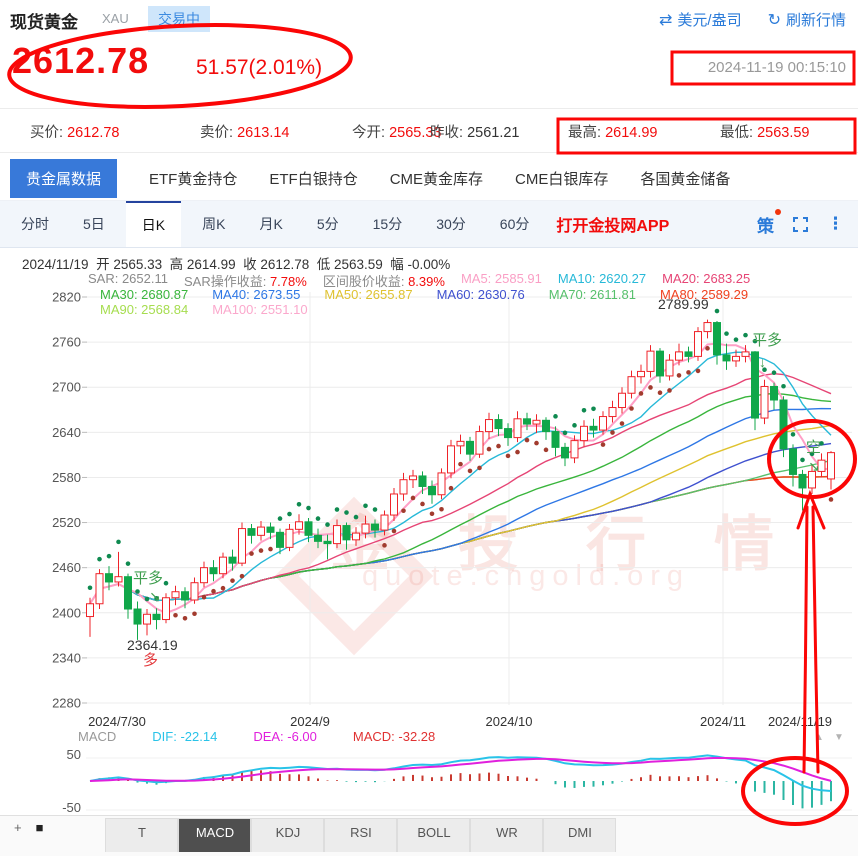 Image resolution: width=858 pixels, height=856 pixels. What do you see at coordinates (739, 133) in the screenshot?
I see `quote-label: 最低:` at bounding box center [739, 133].